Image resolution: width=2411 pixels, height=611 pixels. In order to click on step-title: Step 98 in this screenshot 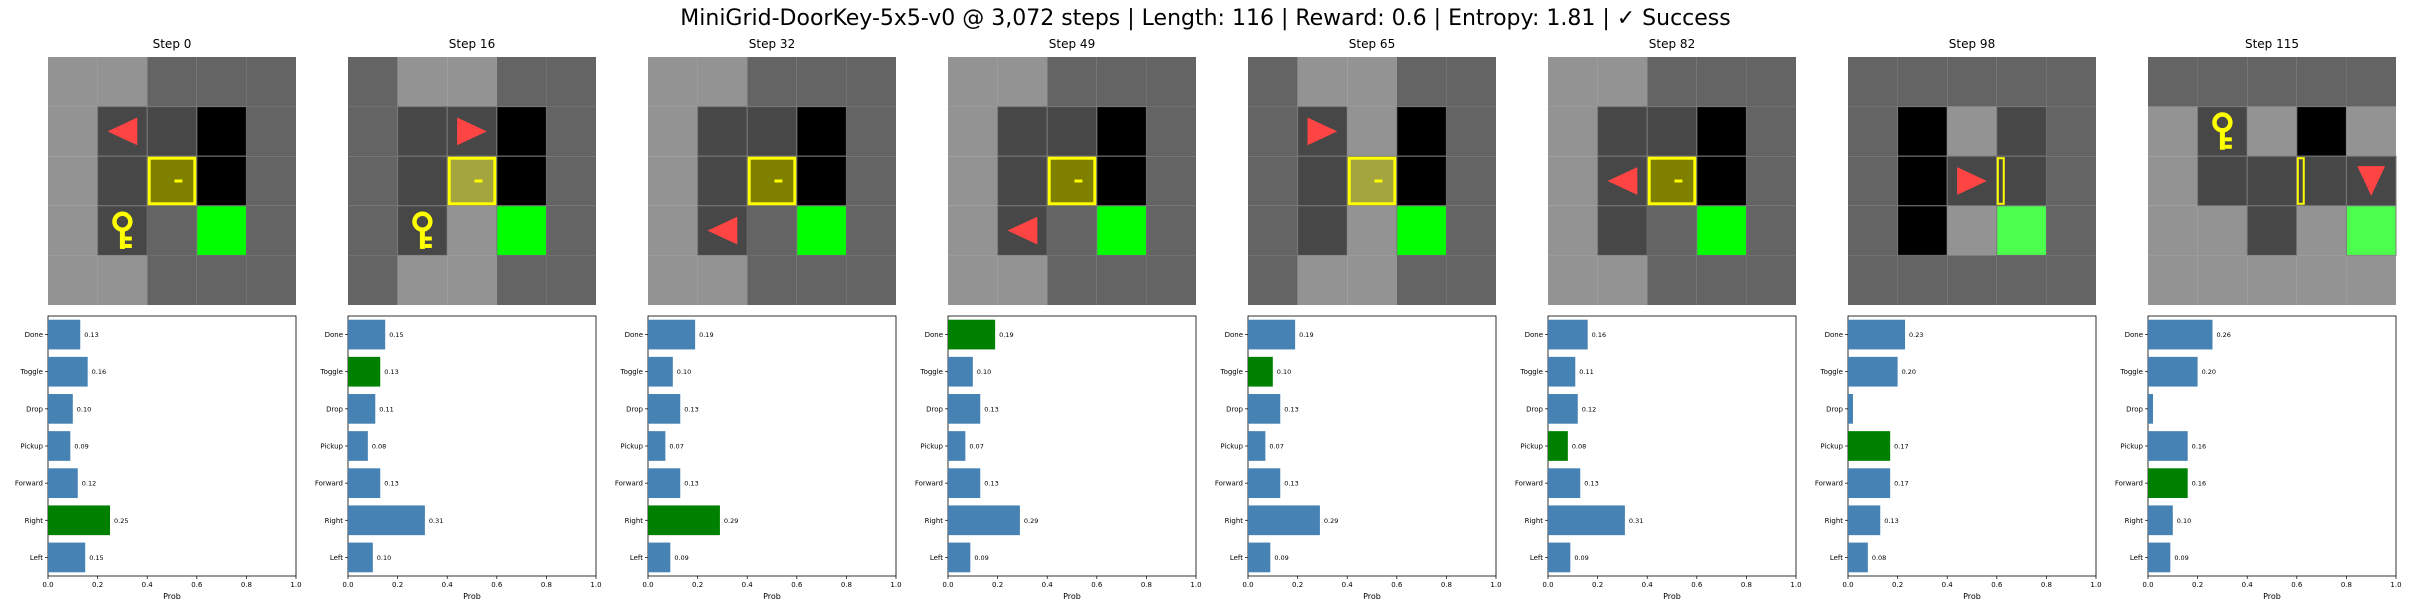, I will do `click(1972, 44)`.